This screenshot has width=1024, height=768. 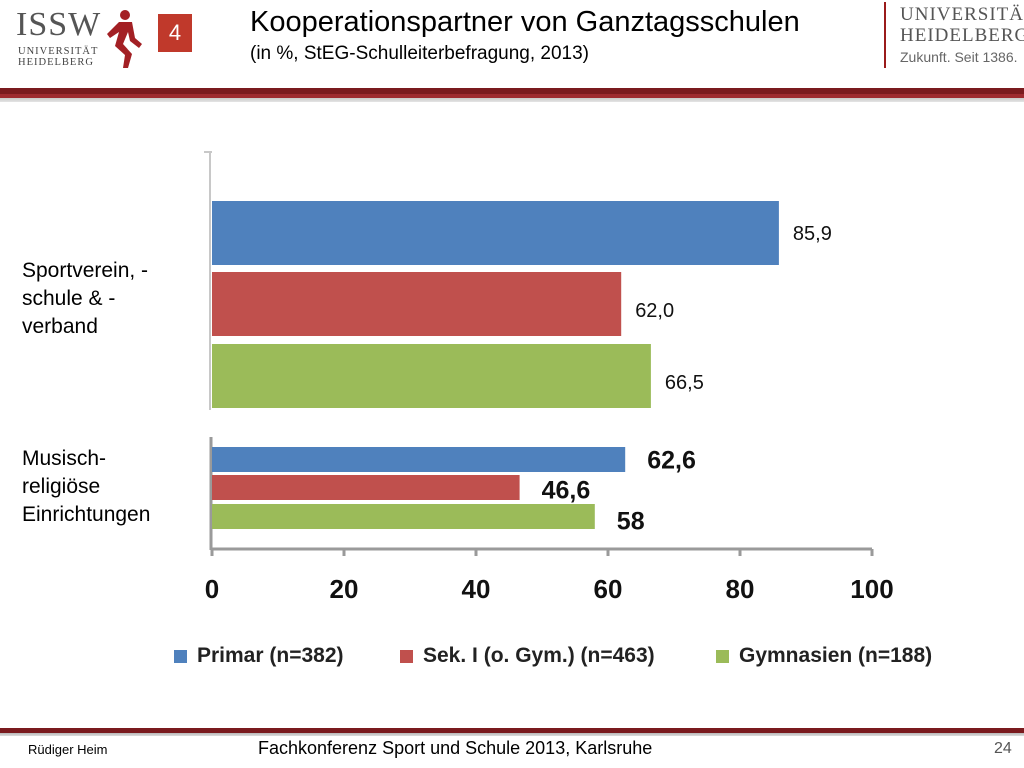 What do you see at coordinates (871, 589) in the screenshot?
I see `x-tick-label: 100` at bounding box center [871, 589].